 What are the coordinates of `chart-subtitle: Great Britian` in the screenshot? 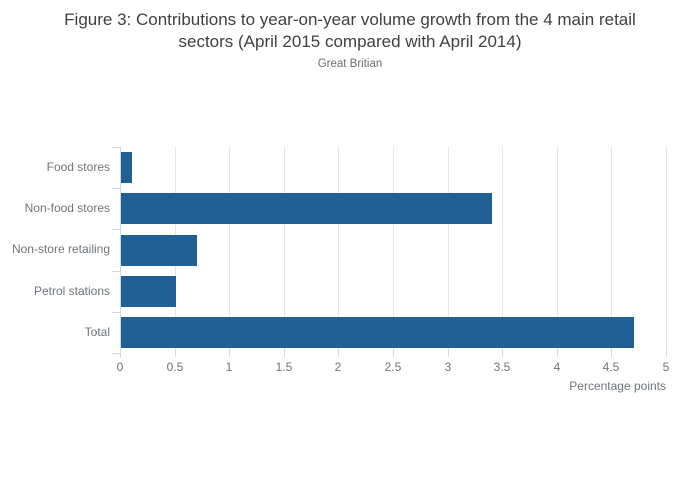 It's located at (350, 64).